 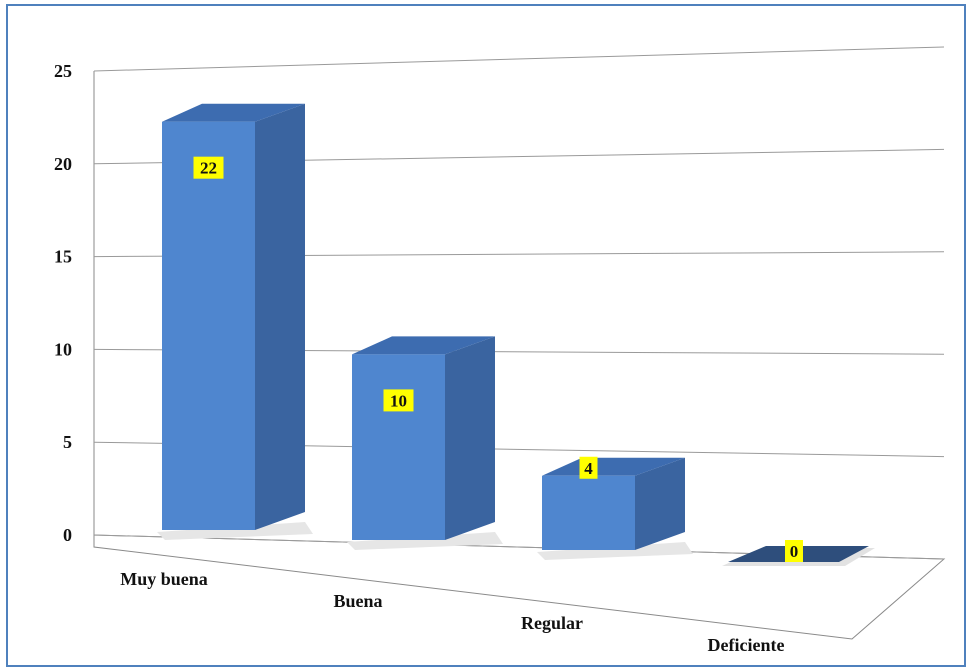 I want to click on x-category-label: Deficiente, so click(x=746, y=645).